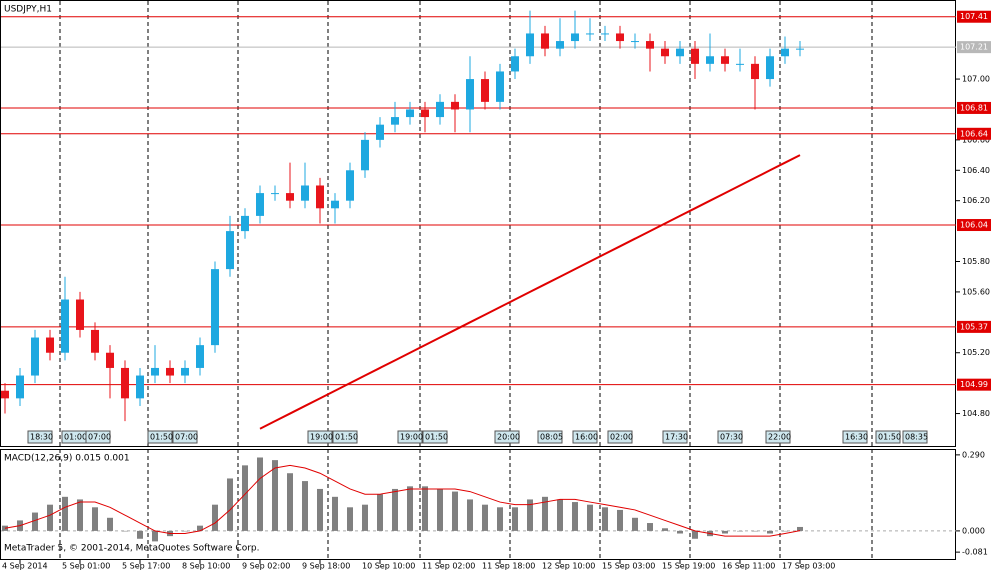 Image resolution: width=1000 pixels, height=574 pixels. I want to click on x-tick-label: 9 Sep 18:00, so click(326, 566).